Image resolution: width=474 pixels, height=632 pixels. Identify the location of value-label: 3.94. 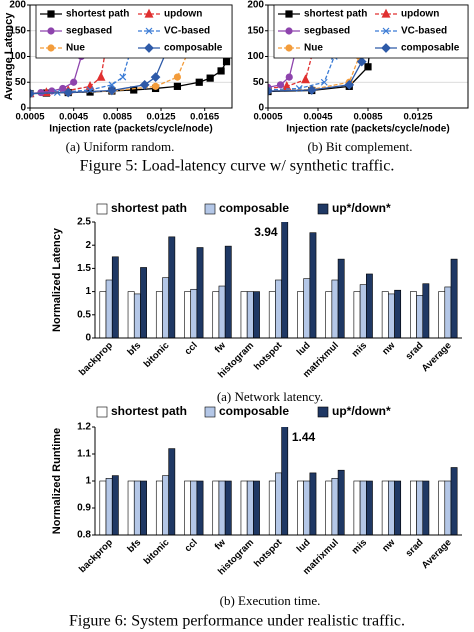
(266, 232).